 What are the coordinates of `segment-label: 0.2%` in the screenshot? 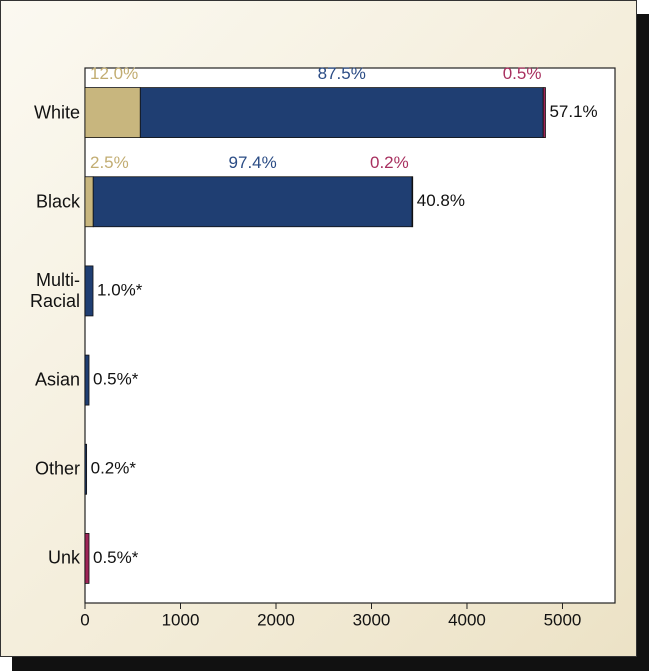 It's located at (389, 162).